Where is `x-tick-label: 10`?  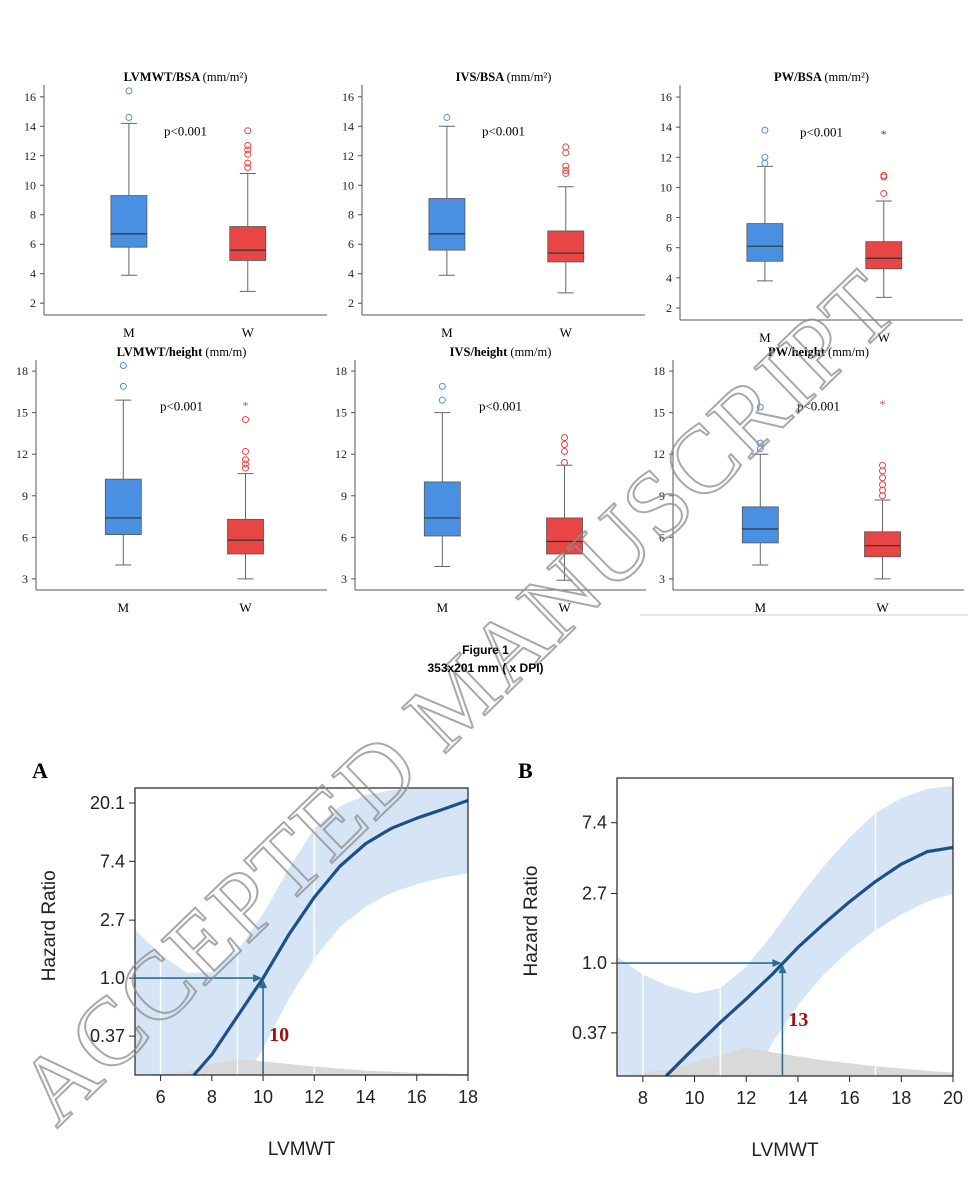 x-tick-label: 10 is located at coordinates (263, 1097).